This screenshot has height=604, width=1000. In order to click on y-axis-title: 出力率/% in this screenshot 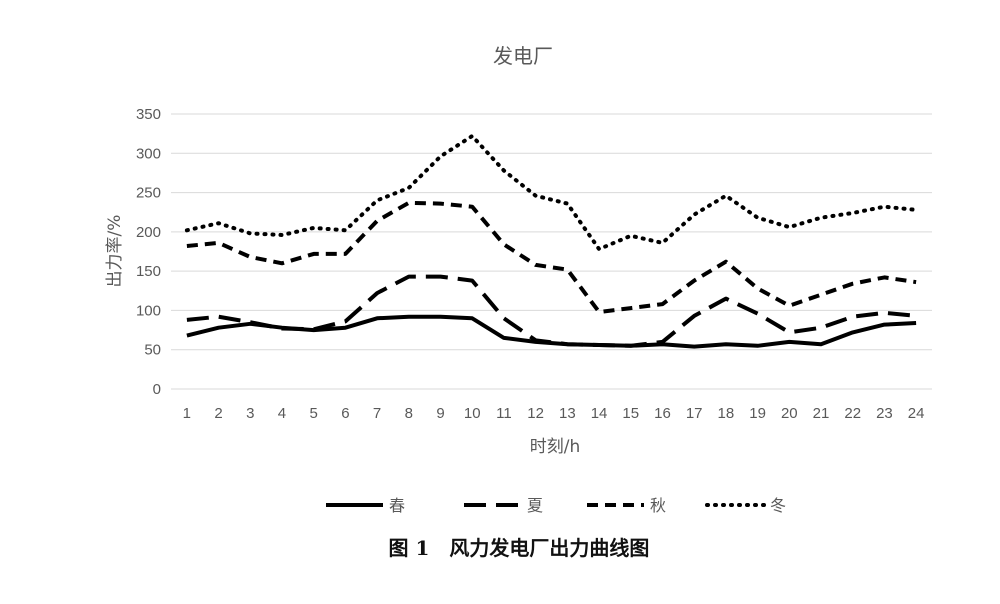, I will do `click(115, 251)`.